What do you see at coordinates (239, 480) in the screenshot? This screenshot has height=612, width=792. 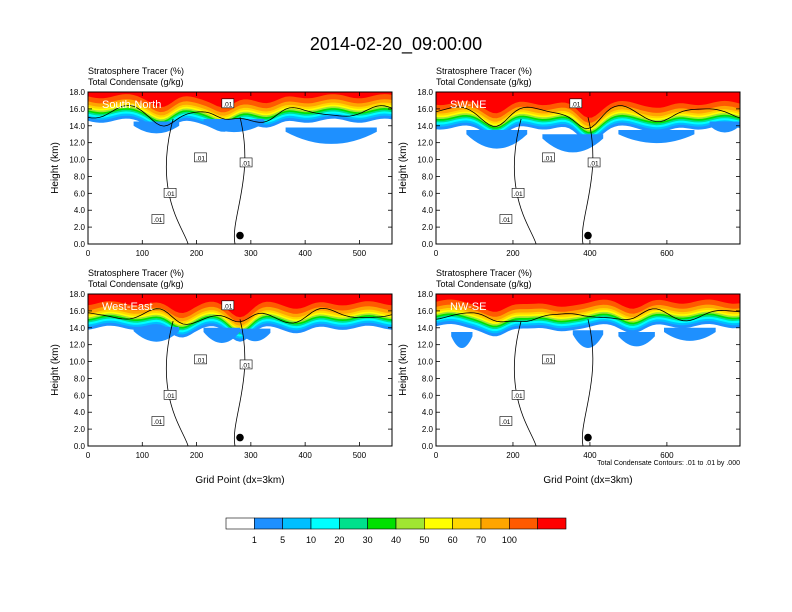 I see `x-axis-label: Grid Point (dx=3km)` at bounding box center [239, 480].